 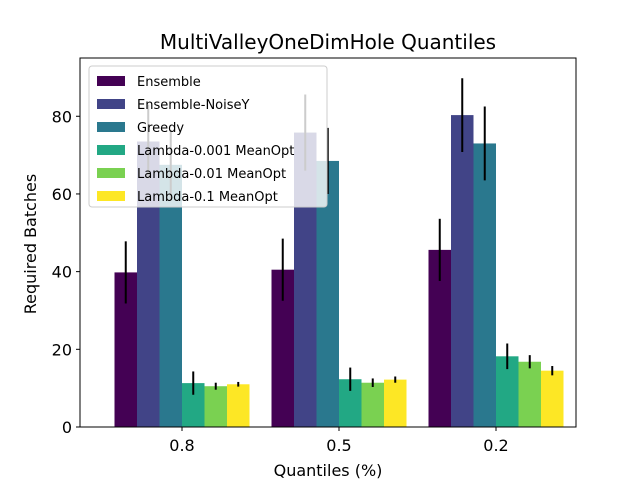 What do you see at coordinates (125, 349) in the screenshot?
I see `bar-ensemble-0.8` at bounding box center [125, 349].